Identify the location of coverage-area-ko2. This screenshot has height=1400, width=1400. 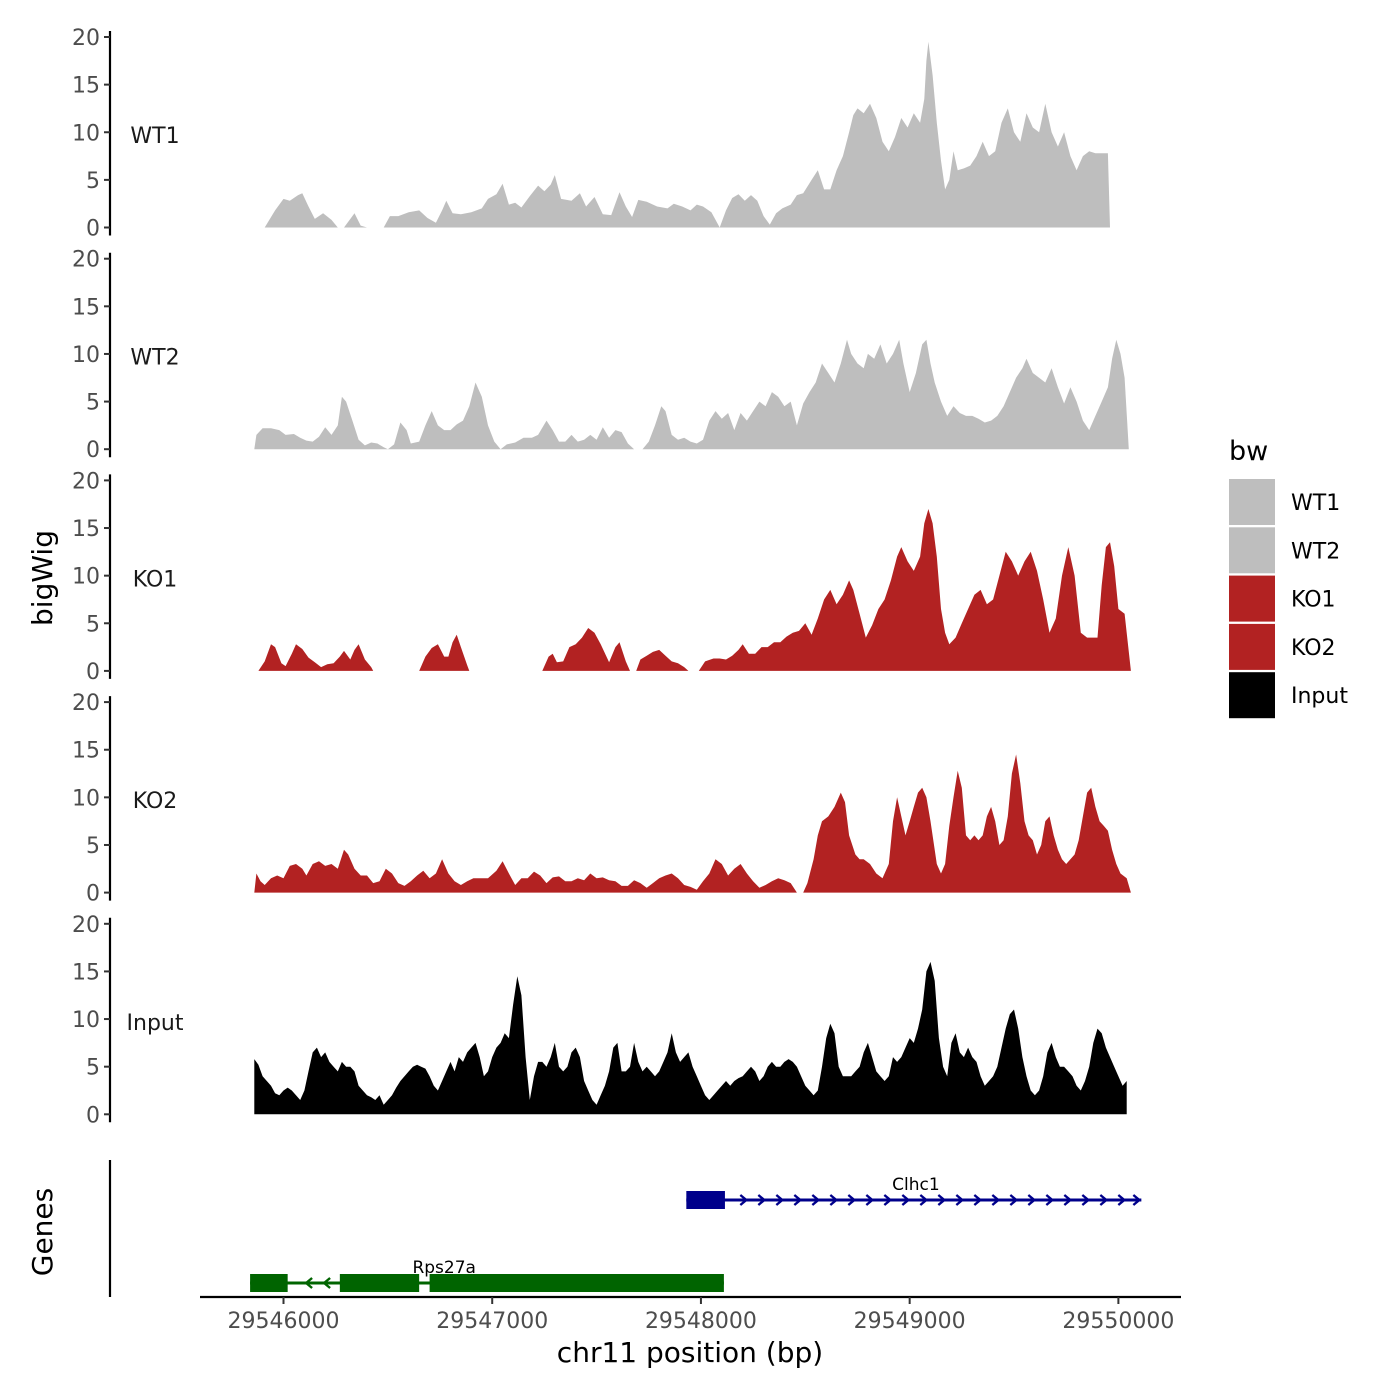
(692, 823).